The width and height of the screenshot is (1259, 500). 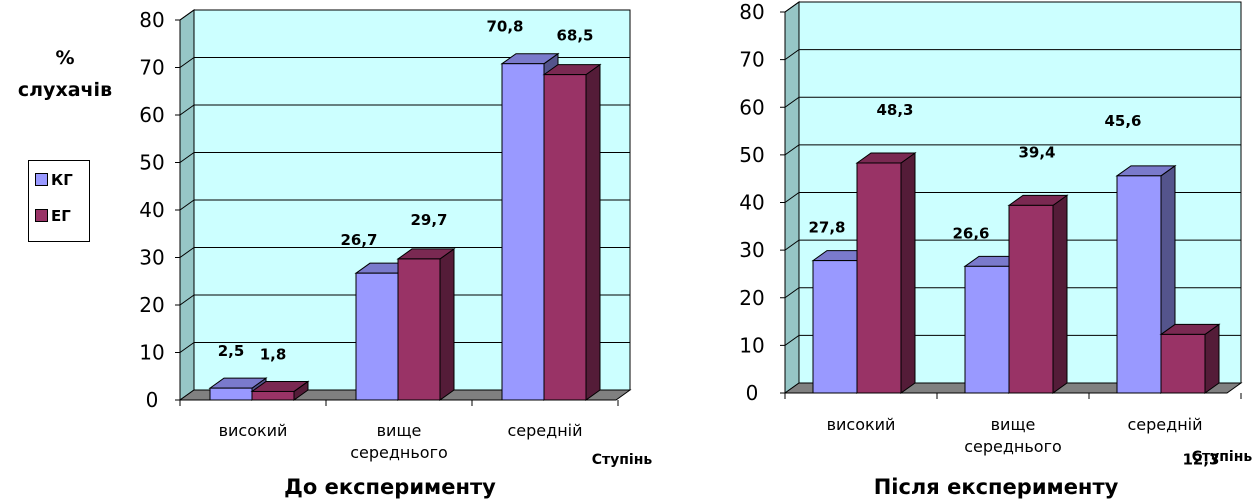 What do you see at coordinates (61, 216) in the screenshot?
I see `legend-label-eg: ЕГ` at bounding box center [61, 216].